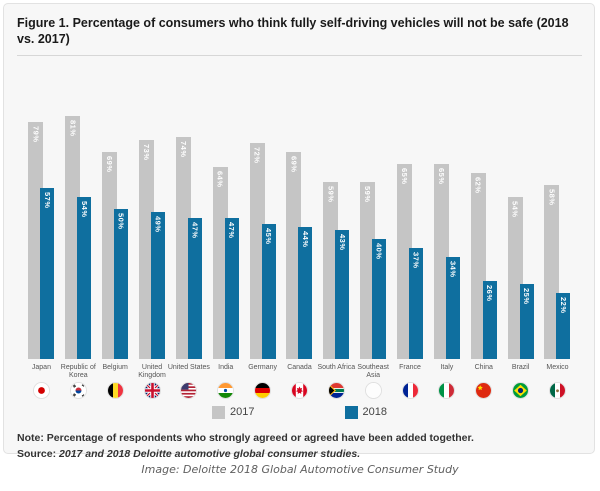 This screenshot has width=600, height=491. I want to click on country-label: Canada, so click(299, 367).